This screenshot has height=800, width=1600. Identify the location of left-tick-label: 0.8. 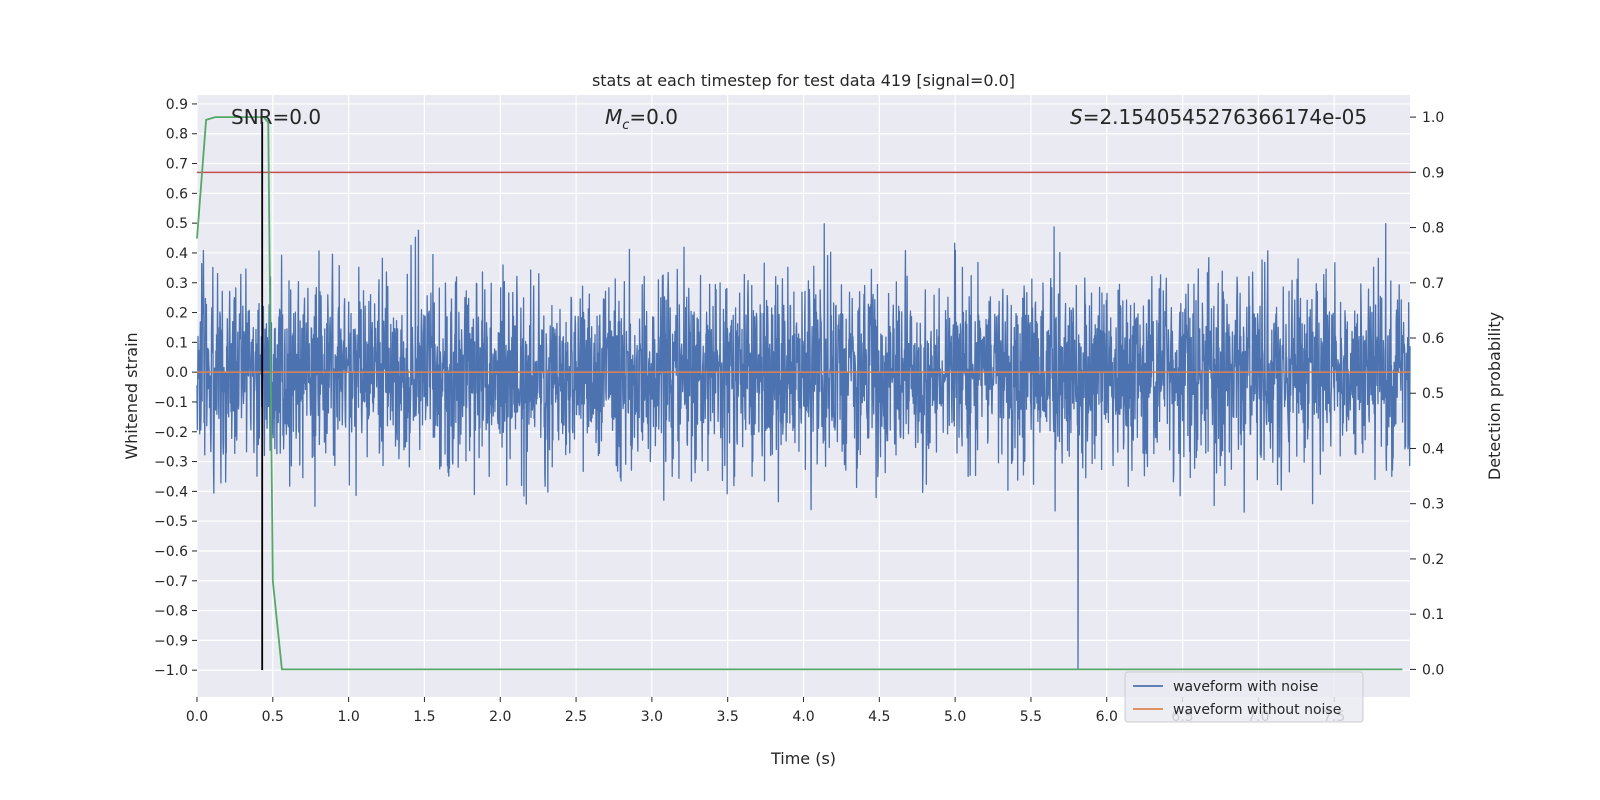
(177, 135).